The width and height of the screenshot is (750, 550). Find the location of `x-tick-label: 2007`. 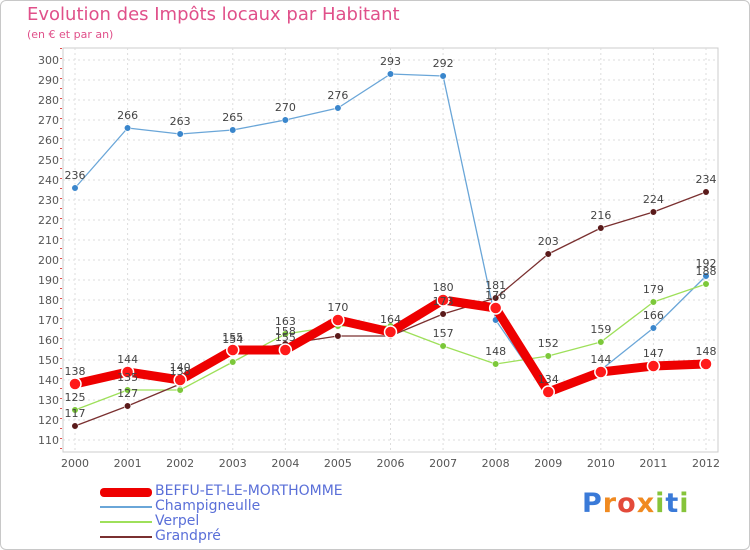

x-tick-label: 2007 is located at coordinates (443, 463).